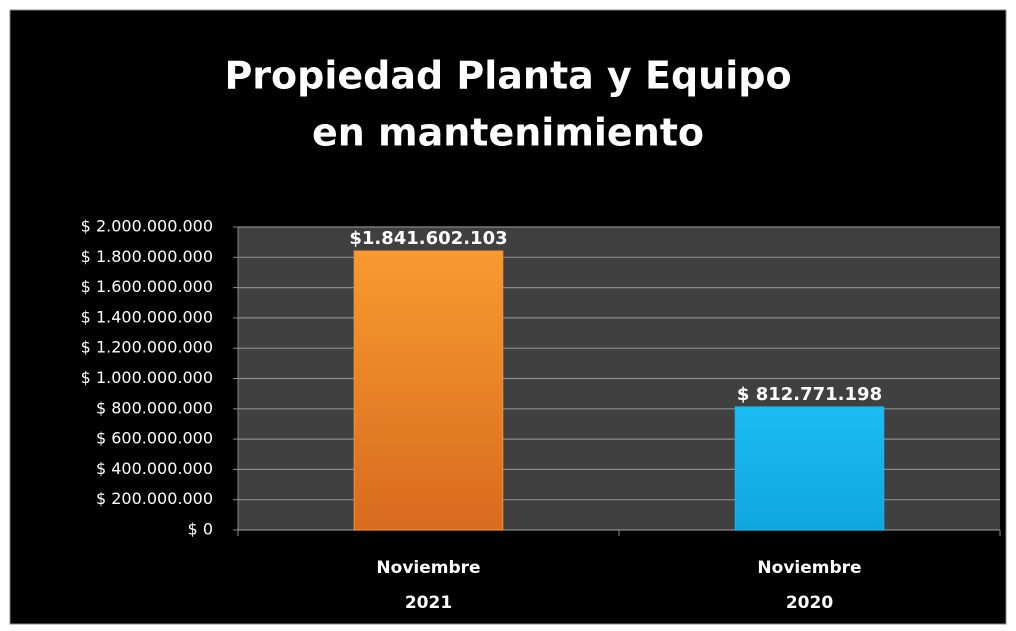  Describe the element at coordinates (147, 377) in the screenshot. I see `y-tick-label: $ 1.000.000.000` at that location.